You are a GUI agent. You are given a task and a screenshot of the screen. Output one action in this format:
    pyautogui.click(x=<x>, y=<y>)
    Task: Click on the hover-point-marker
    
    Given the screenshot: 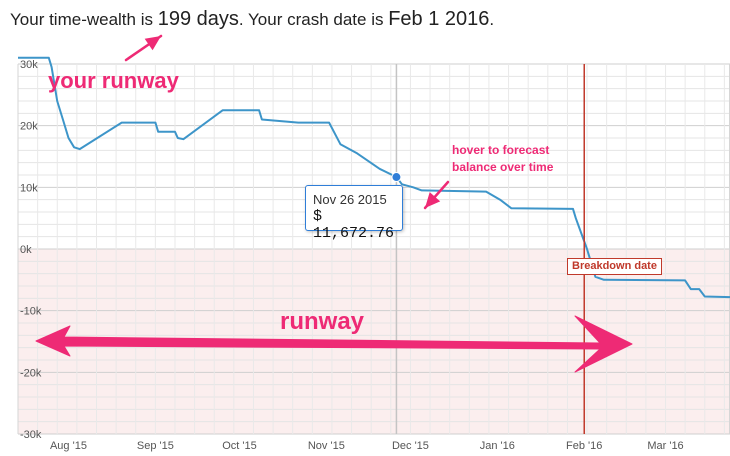 What is the action you would take?
    pyautogui.click(x=396, y=177)
    